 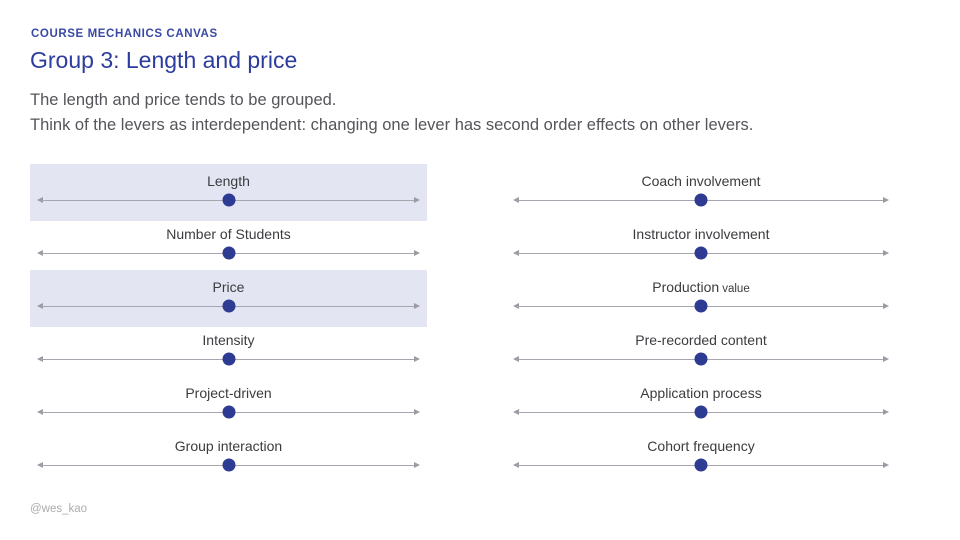 I want to click on slider-row-coach-involvement: Coach involvement, so click(x=701, y=190).